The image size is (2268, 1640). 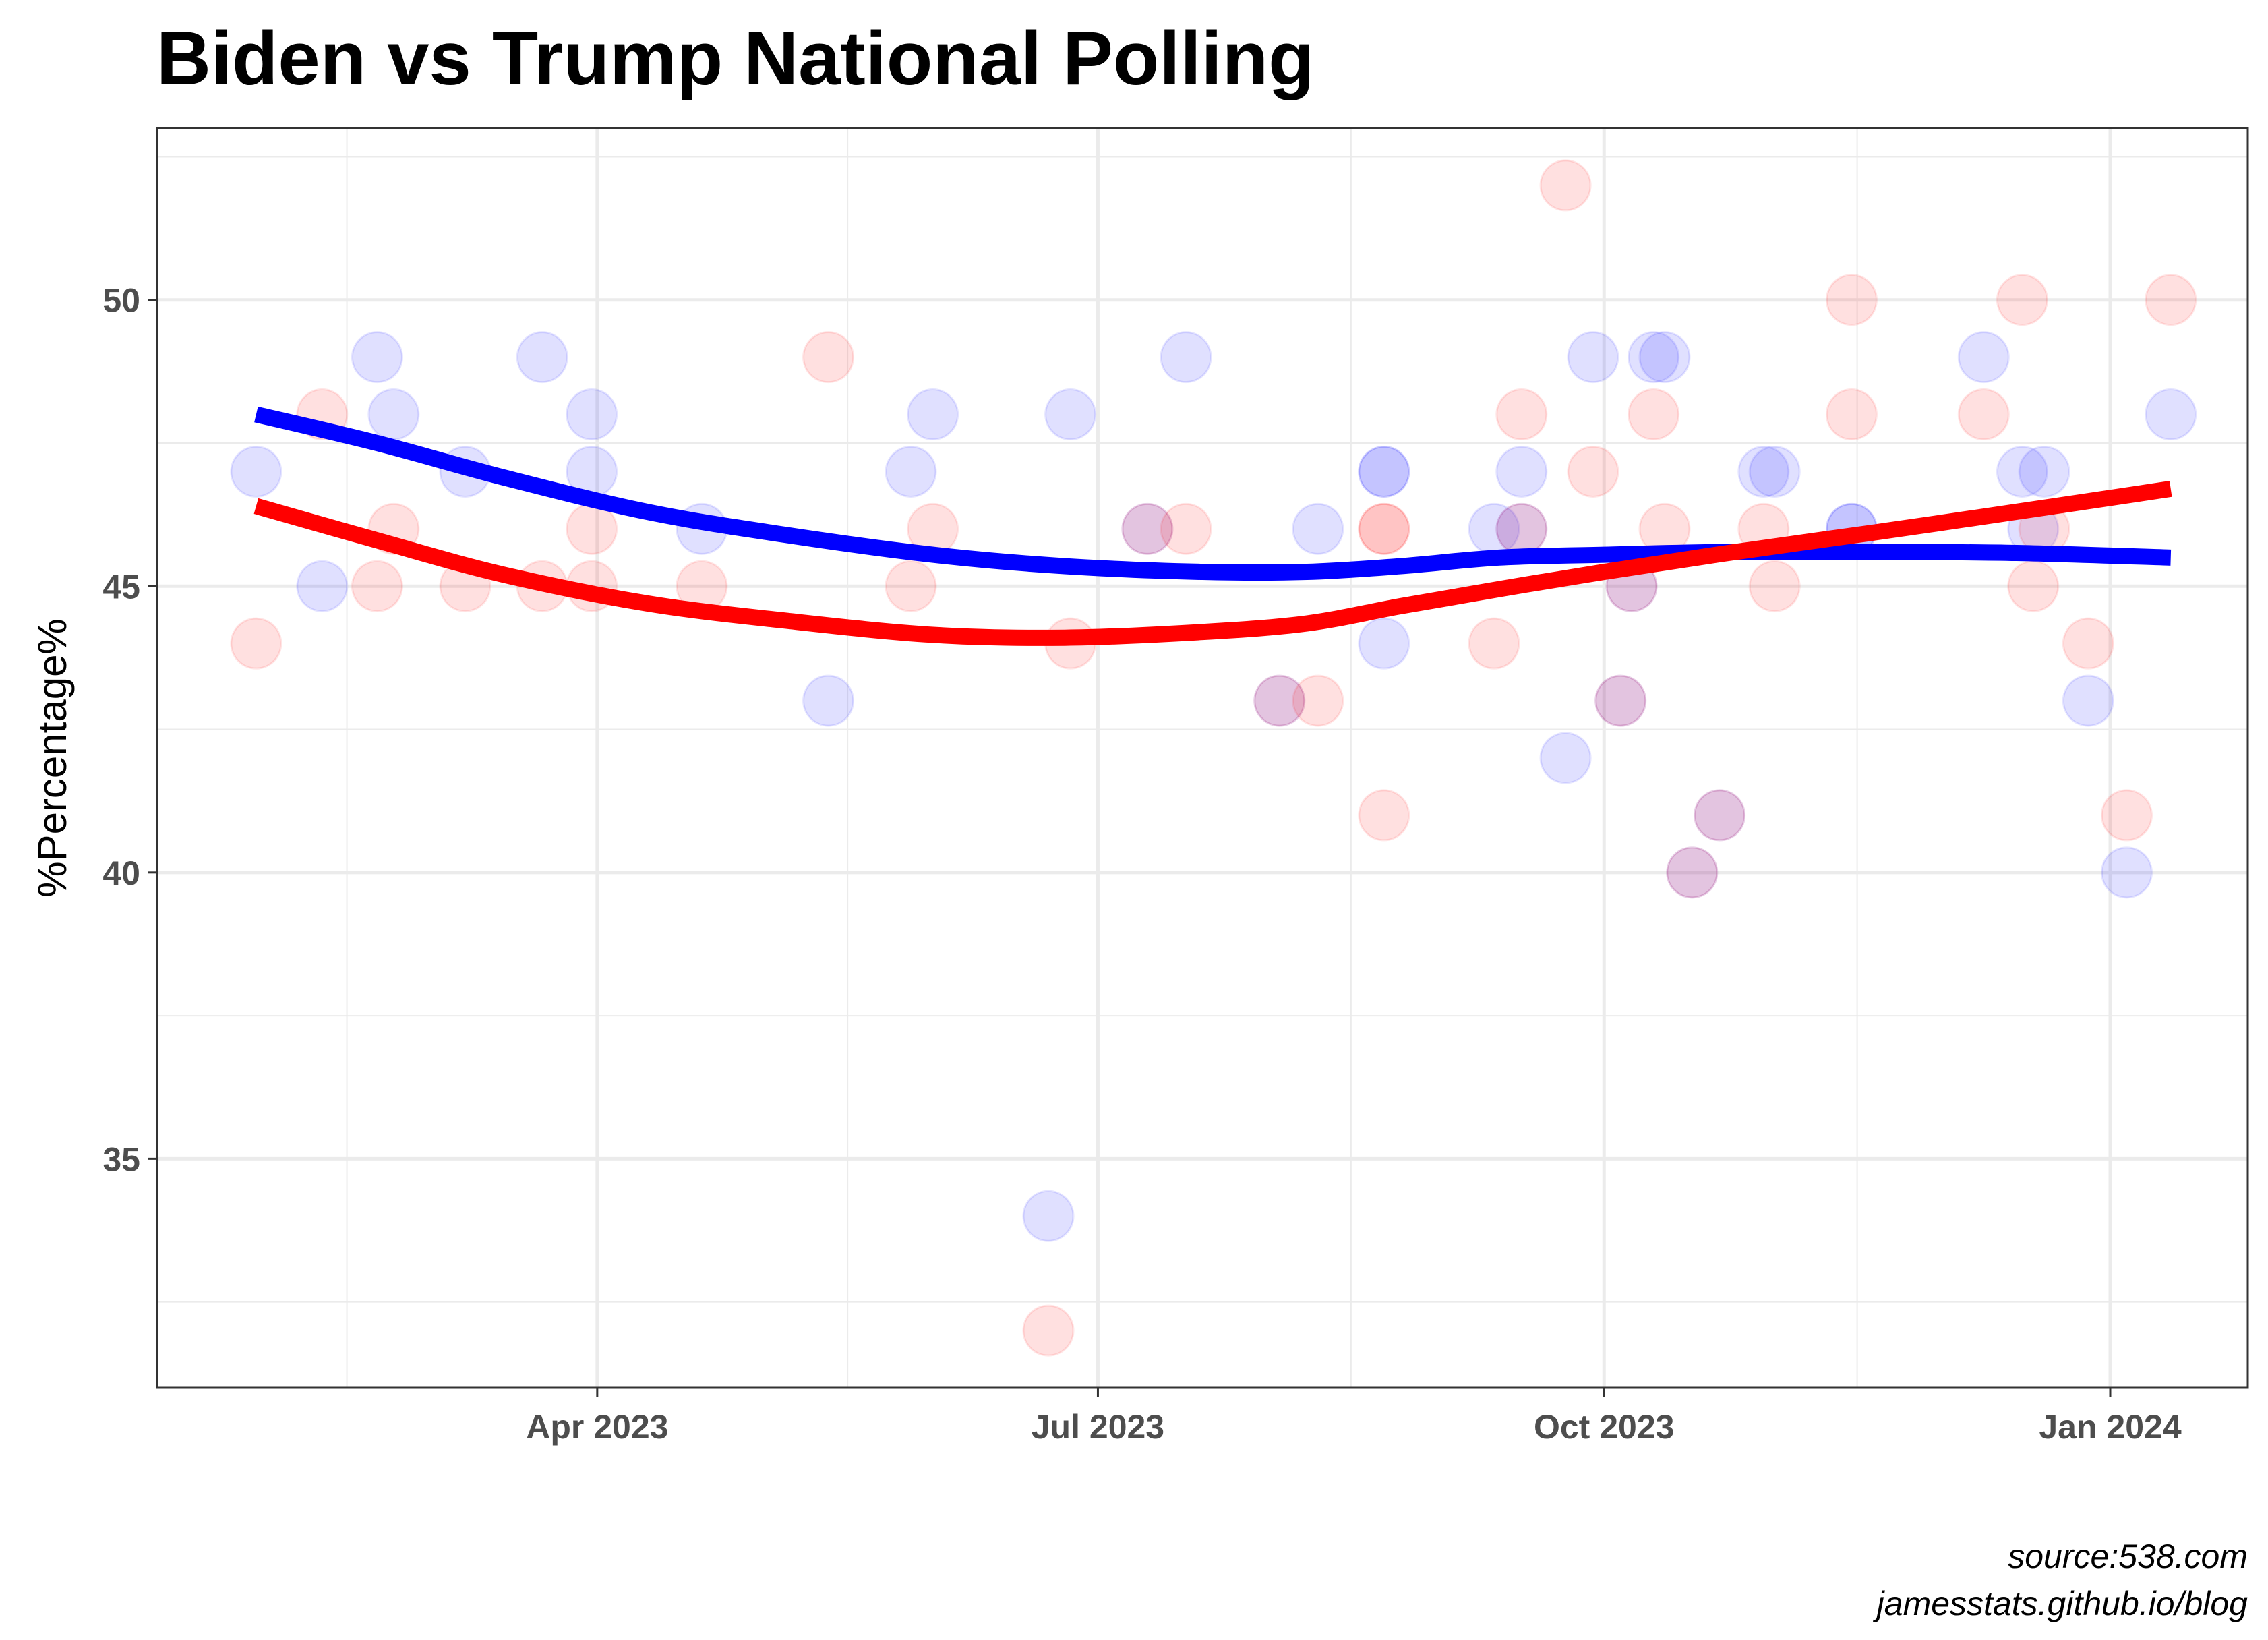 I want to click on y-tick-label: 40, so click(x=121, y=873).